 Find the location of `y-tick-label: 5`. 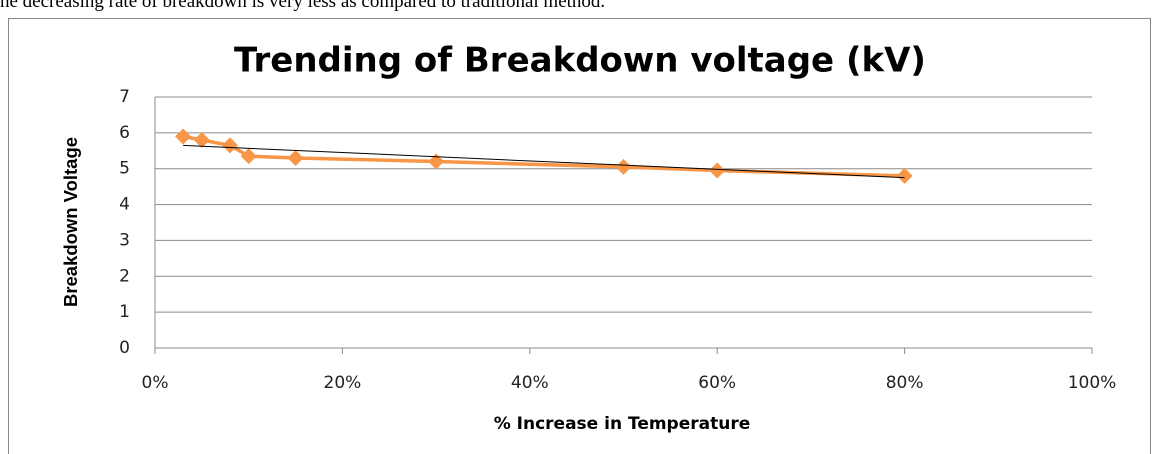

y-tick-label: 5 is located at coordinates (124, 169).